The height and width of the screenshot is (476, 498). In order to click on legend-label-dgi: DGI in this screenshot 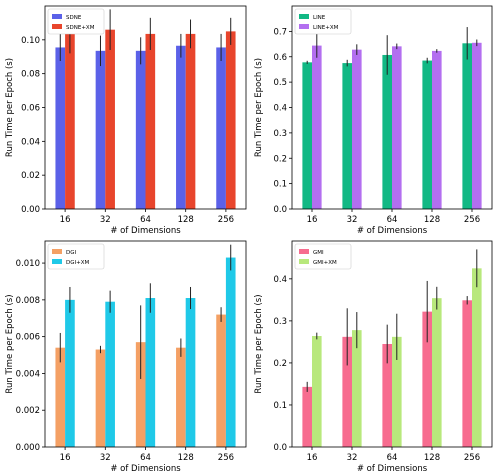, I will do `click(71, 253)`.